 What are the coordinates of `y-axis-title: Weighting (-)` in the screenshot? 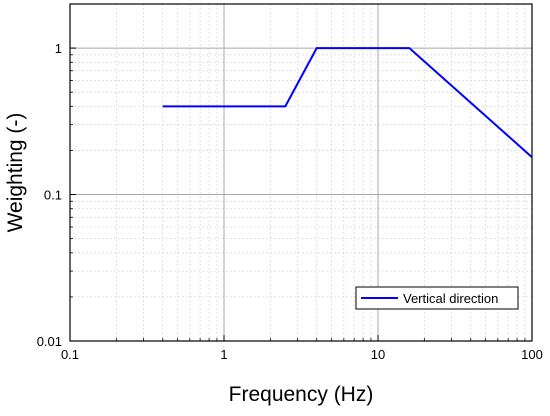 It's located at (15, 173).